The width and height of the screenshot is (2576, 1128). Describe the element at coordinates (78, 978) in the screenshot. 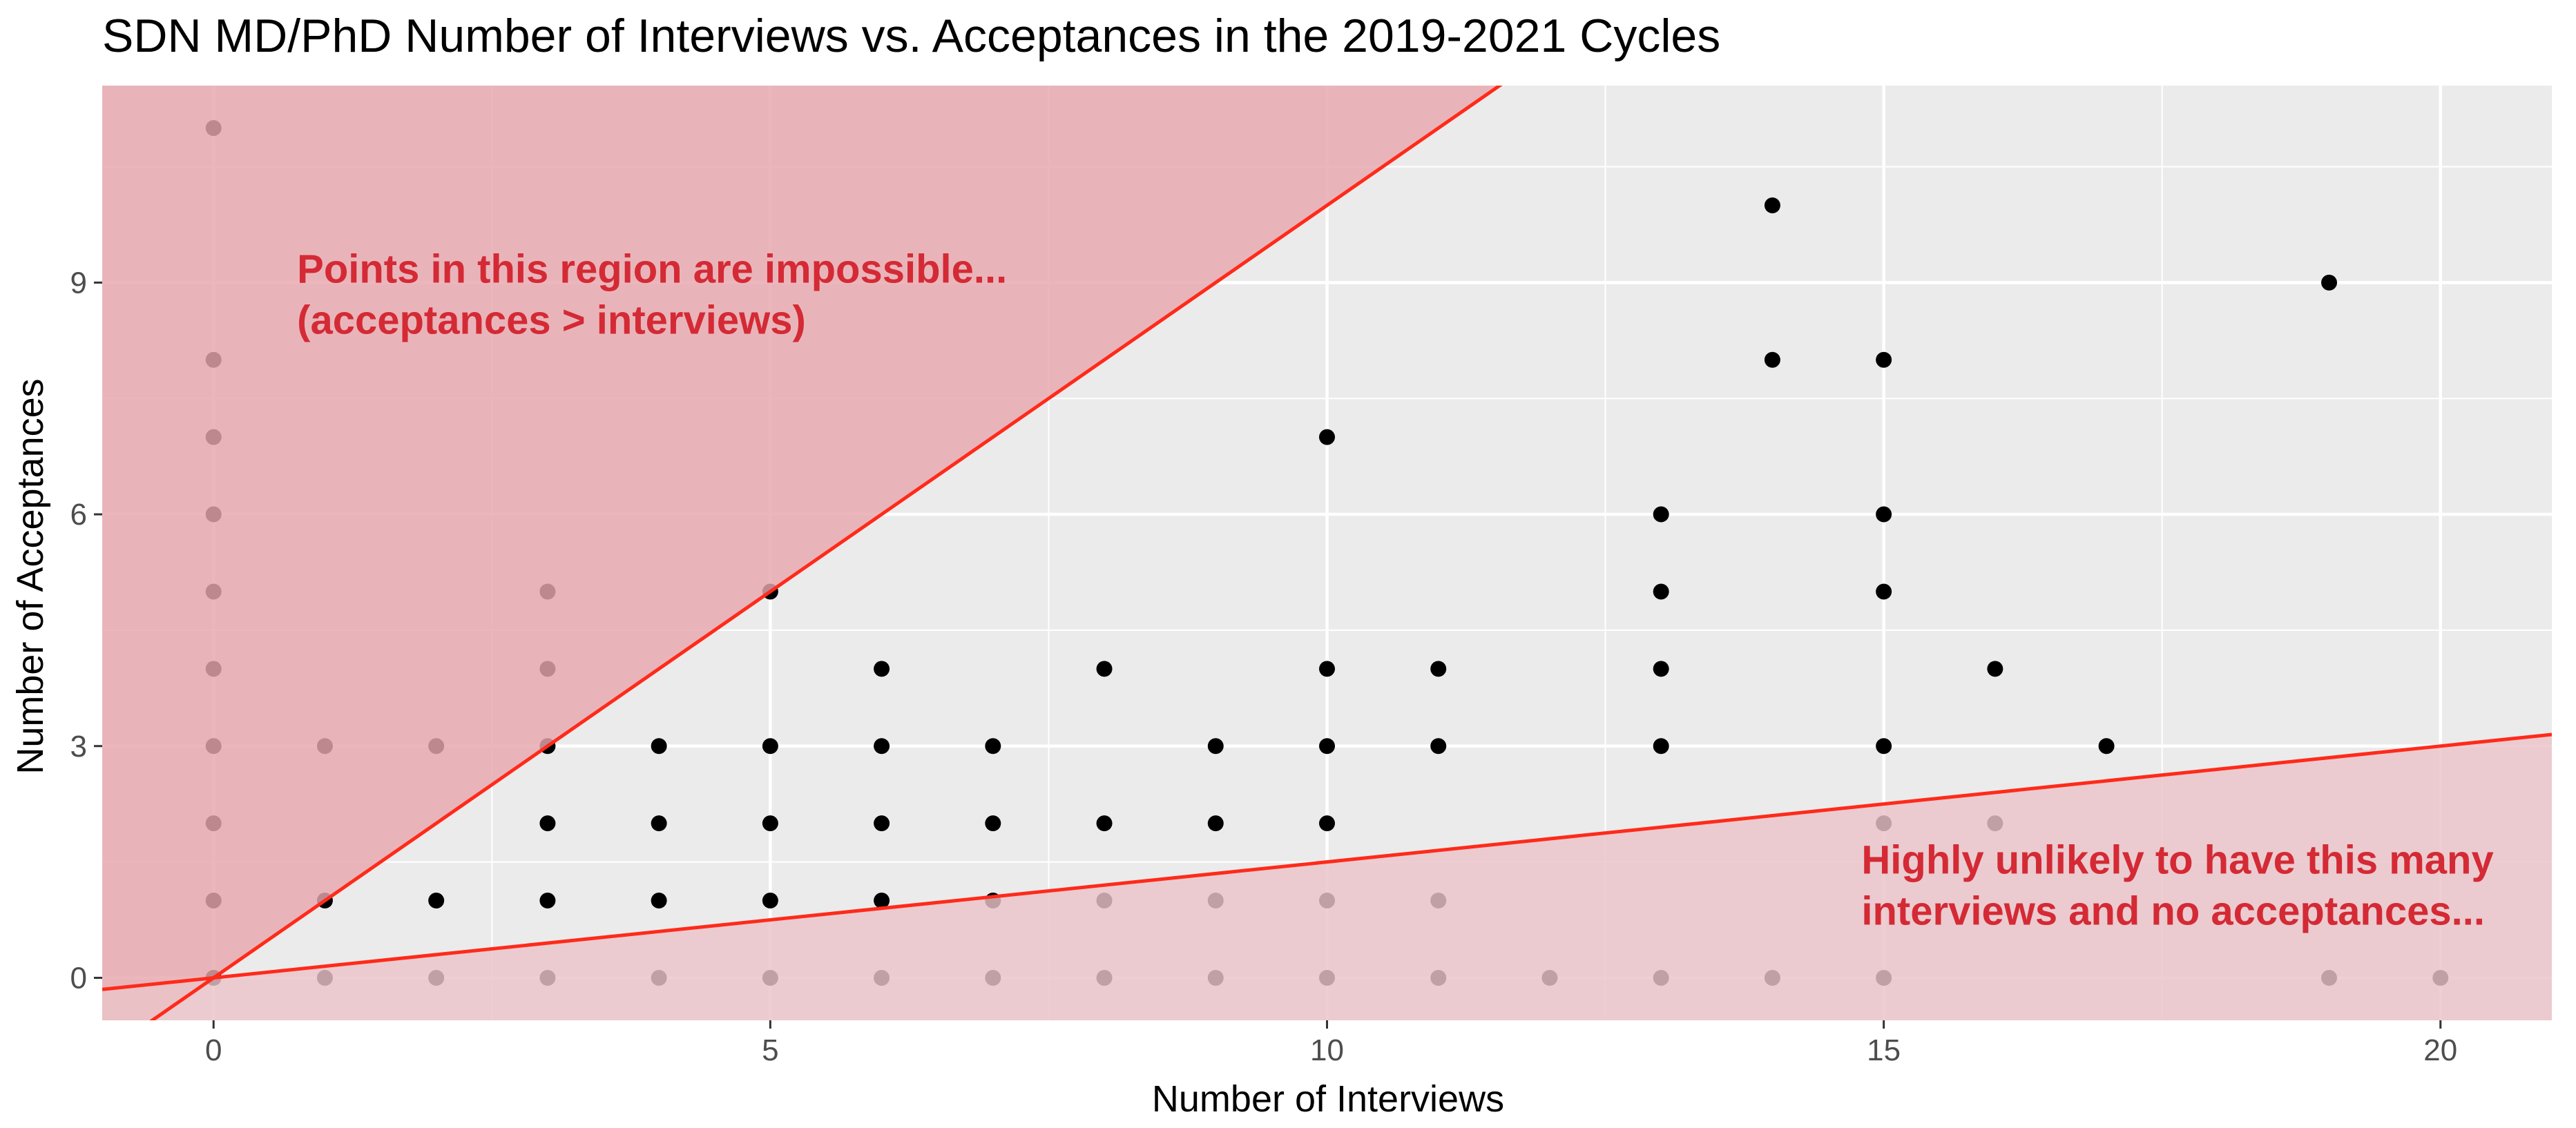

I see `y-tick-label: 0` at that location.